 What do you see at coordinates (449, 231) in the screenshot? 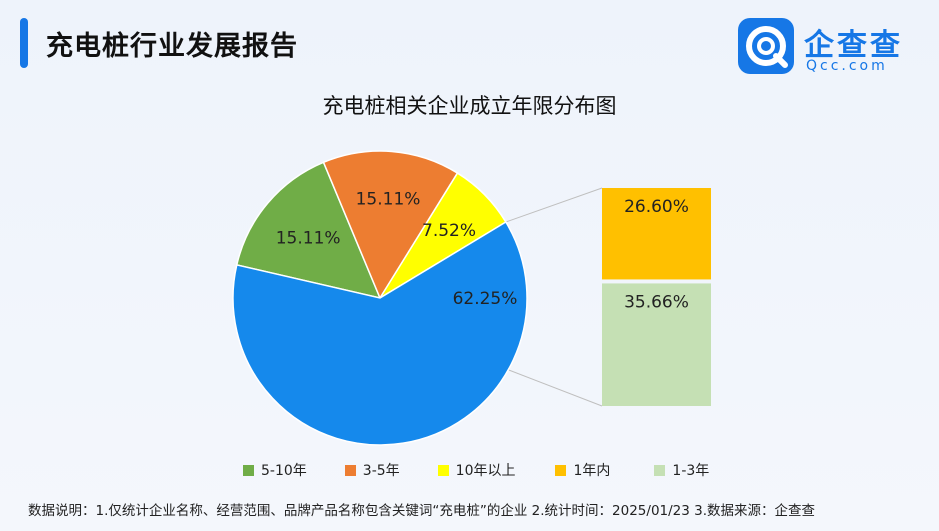
I see `pie-data-label-2: 7.52%` at bounding box center [449, 231].